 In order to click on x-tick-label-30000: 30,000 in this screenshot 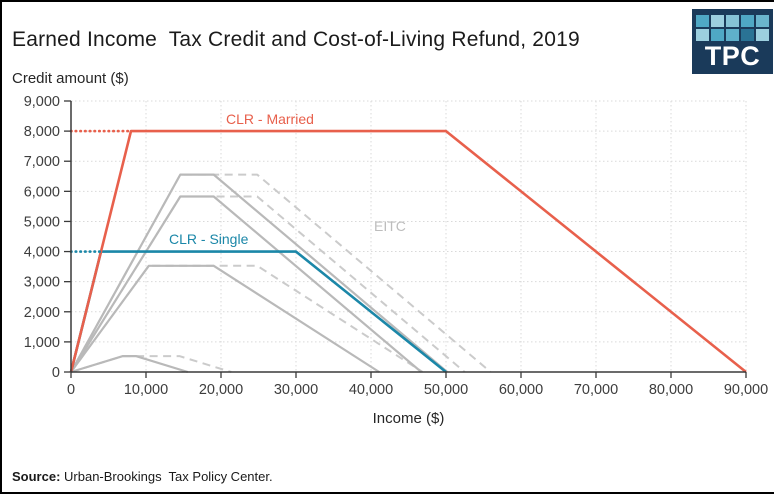, I will do `click(296, 390)`.